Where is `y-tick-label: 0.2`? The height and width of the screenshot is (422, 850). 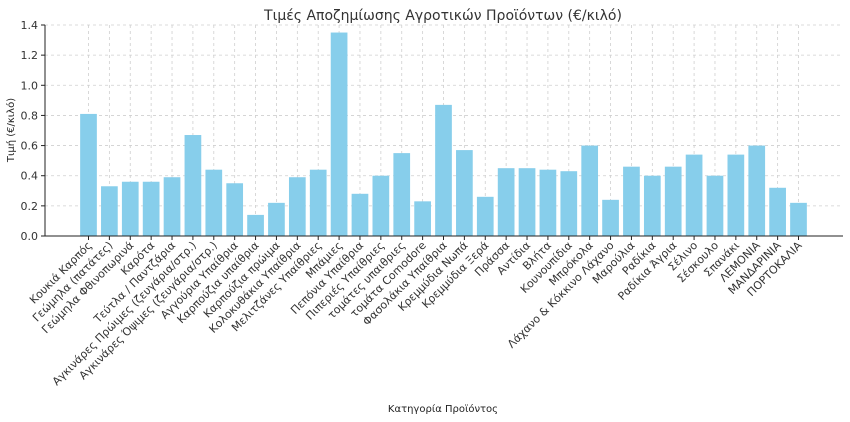 y-tick-label: 0.2 is located at coordinates (30, 206).